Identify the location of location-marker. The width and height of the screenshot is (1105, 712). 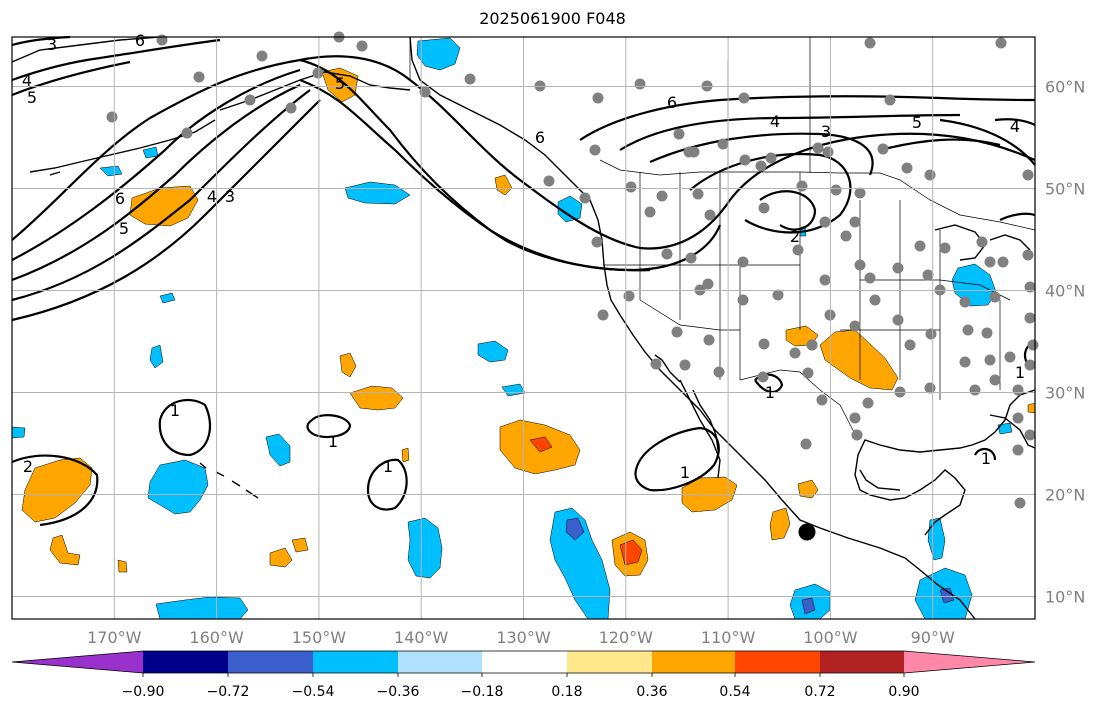
(807, 532).